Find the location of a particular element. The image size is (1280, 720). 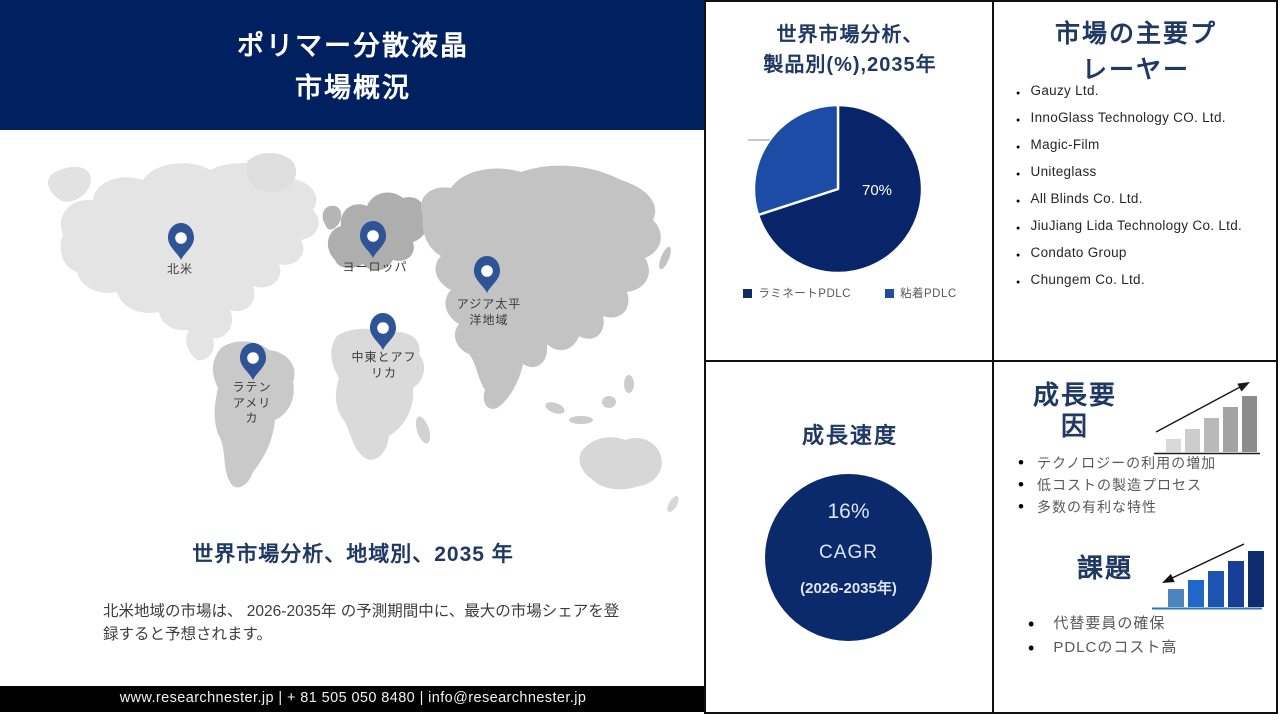

list-item: Uniteglass is located at coordinates (1144, 173).